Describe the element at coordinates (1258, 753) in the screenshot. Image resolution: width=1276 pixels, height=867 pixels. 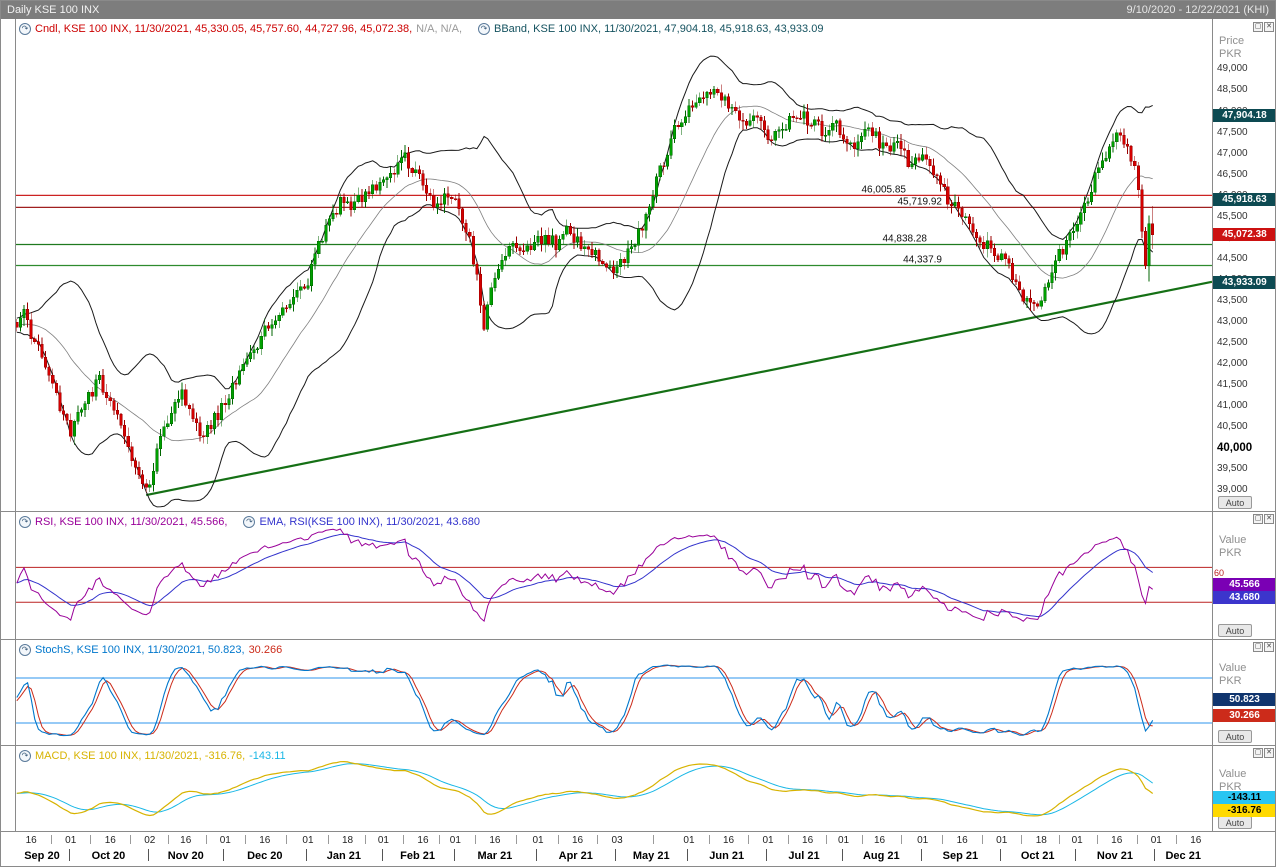
I see `macd-maximize-icon: ▢` at that location.